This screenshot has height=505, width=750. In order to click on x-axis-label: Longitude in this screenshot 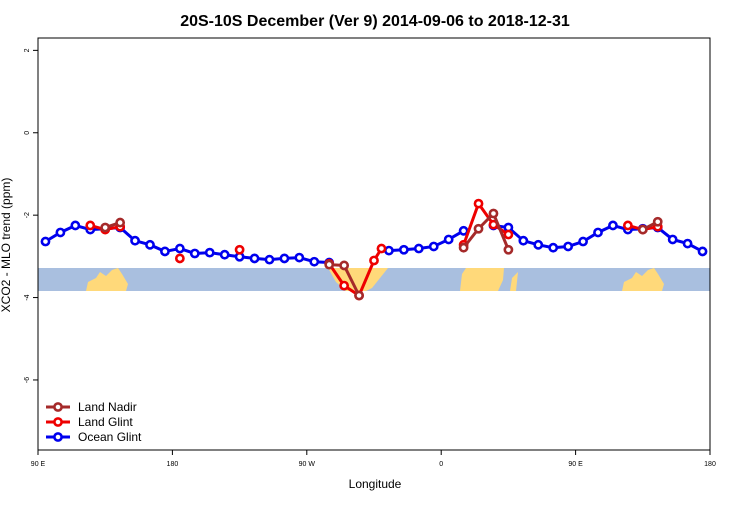, I will do `click(375, 484)`.